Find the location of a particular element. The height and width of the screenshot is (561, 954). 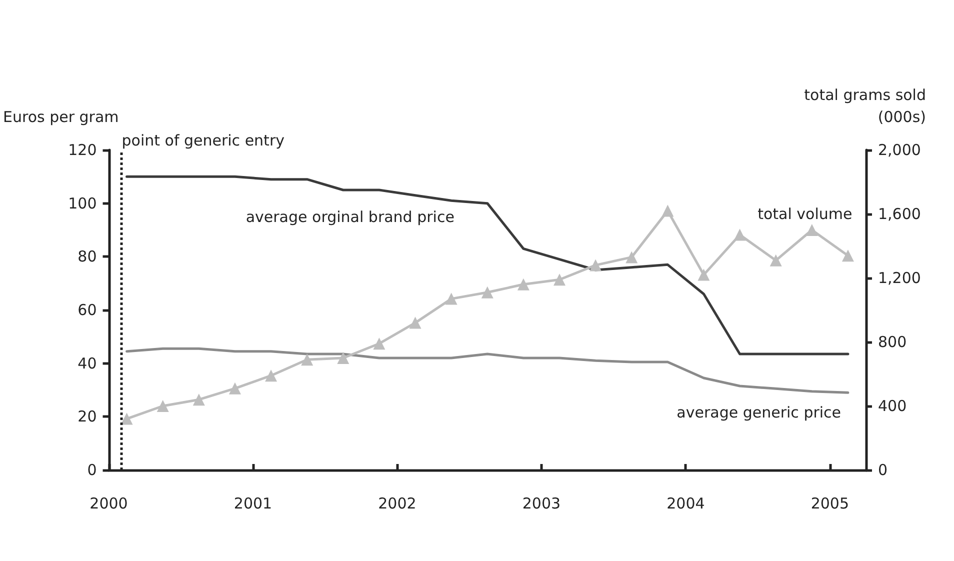

y2-tick-label: 800 is located at coordinates (892, 342).